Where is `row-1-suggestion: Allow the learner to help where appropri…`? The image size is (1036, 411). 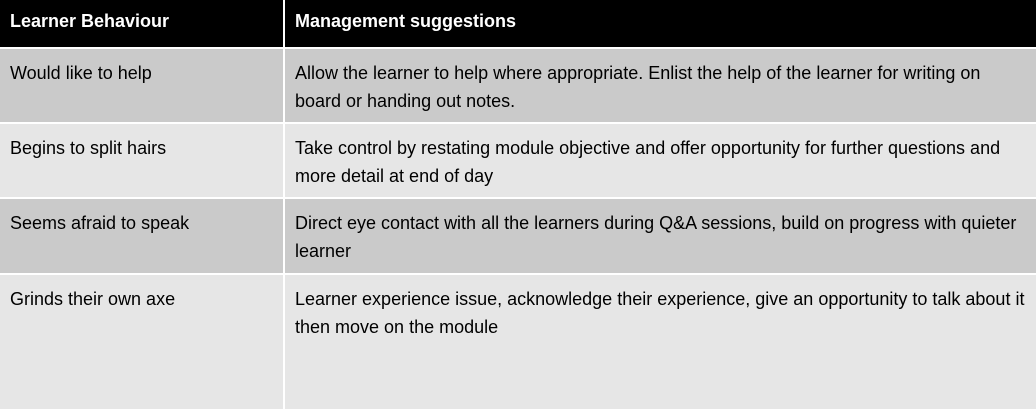
row-1-suggestion: Allow the learner to help where appropri… is located at coordinates (660, 86).